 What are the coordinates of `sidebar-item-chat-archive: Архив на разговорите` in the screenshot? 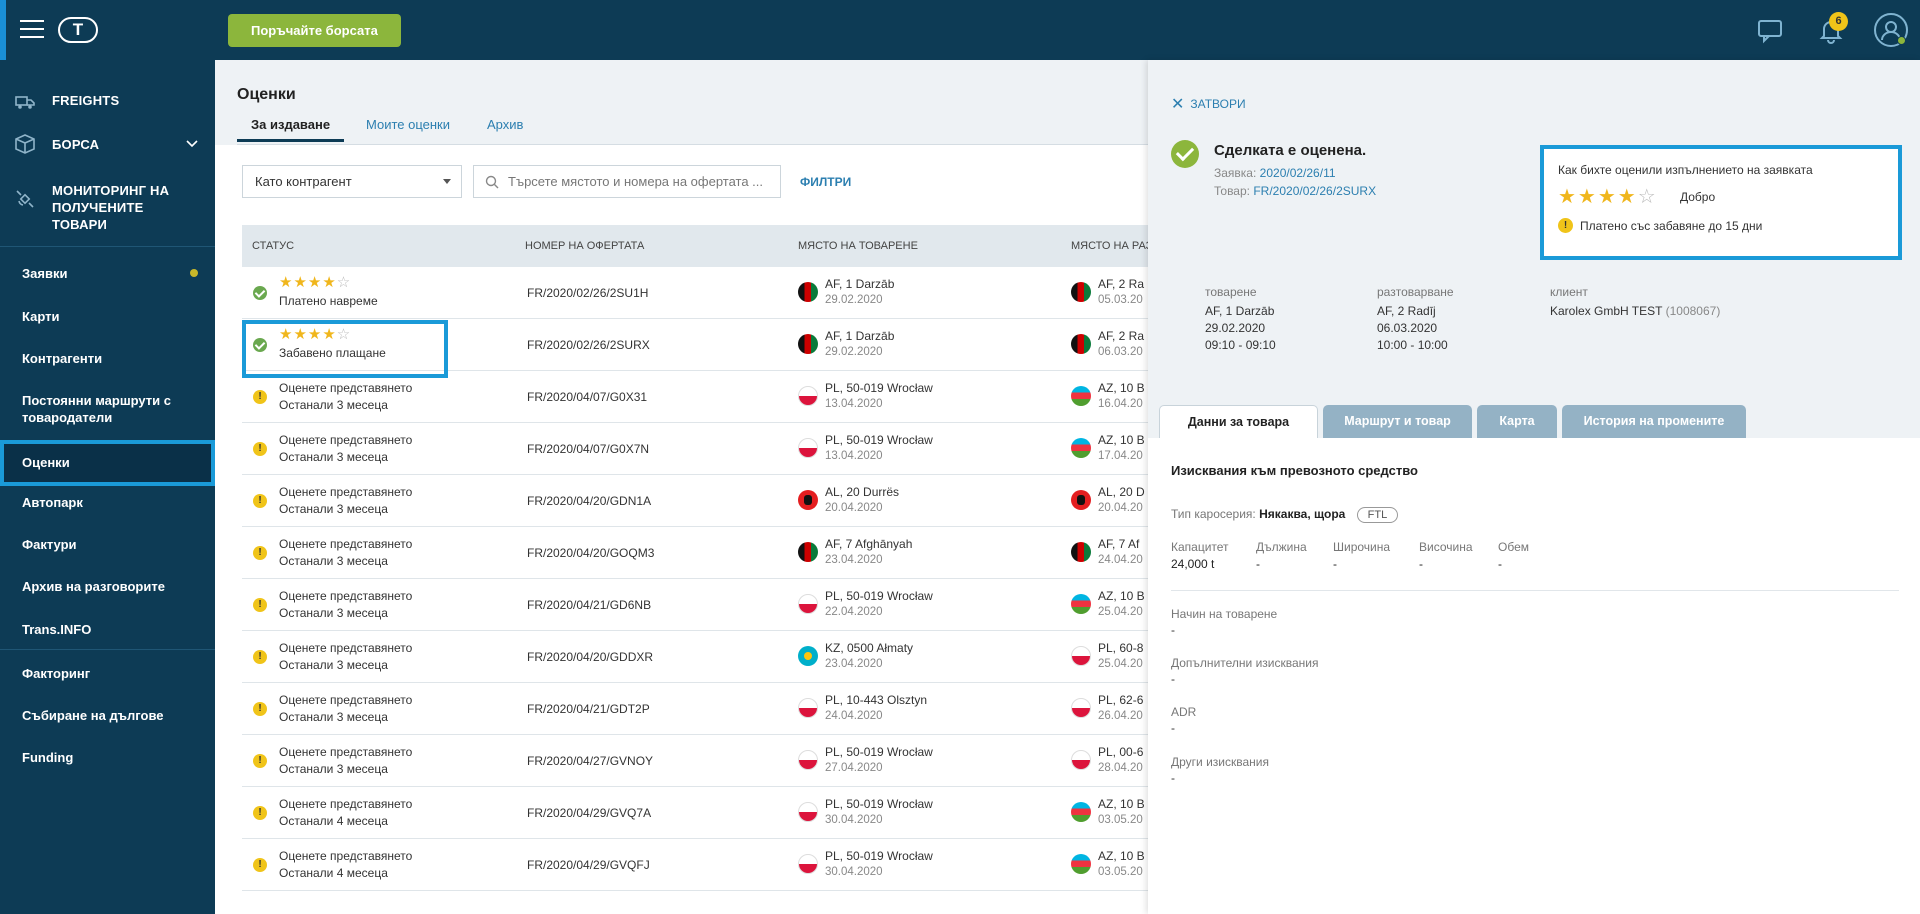 It's located at (93, 586).